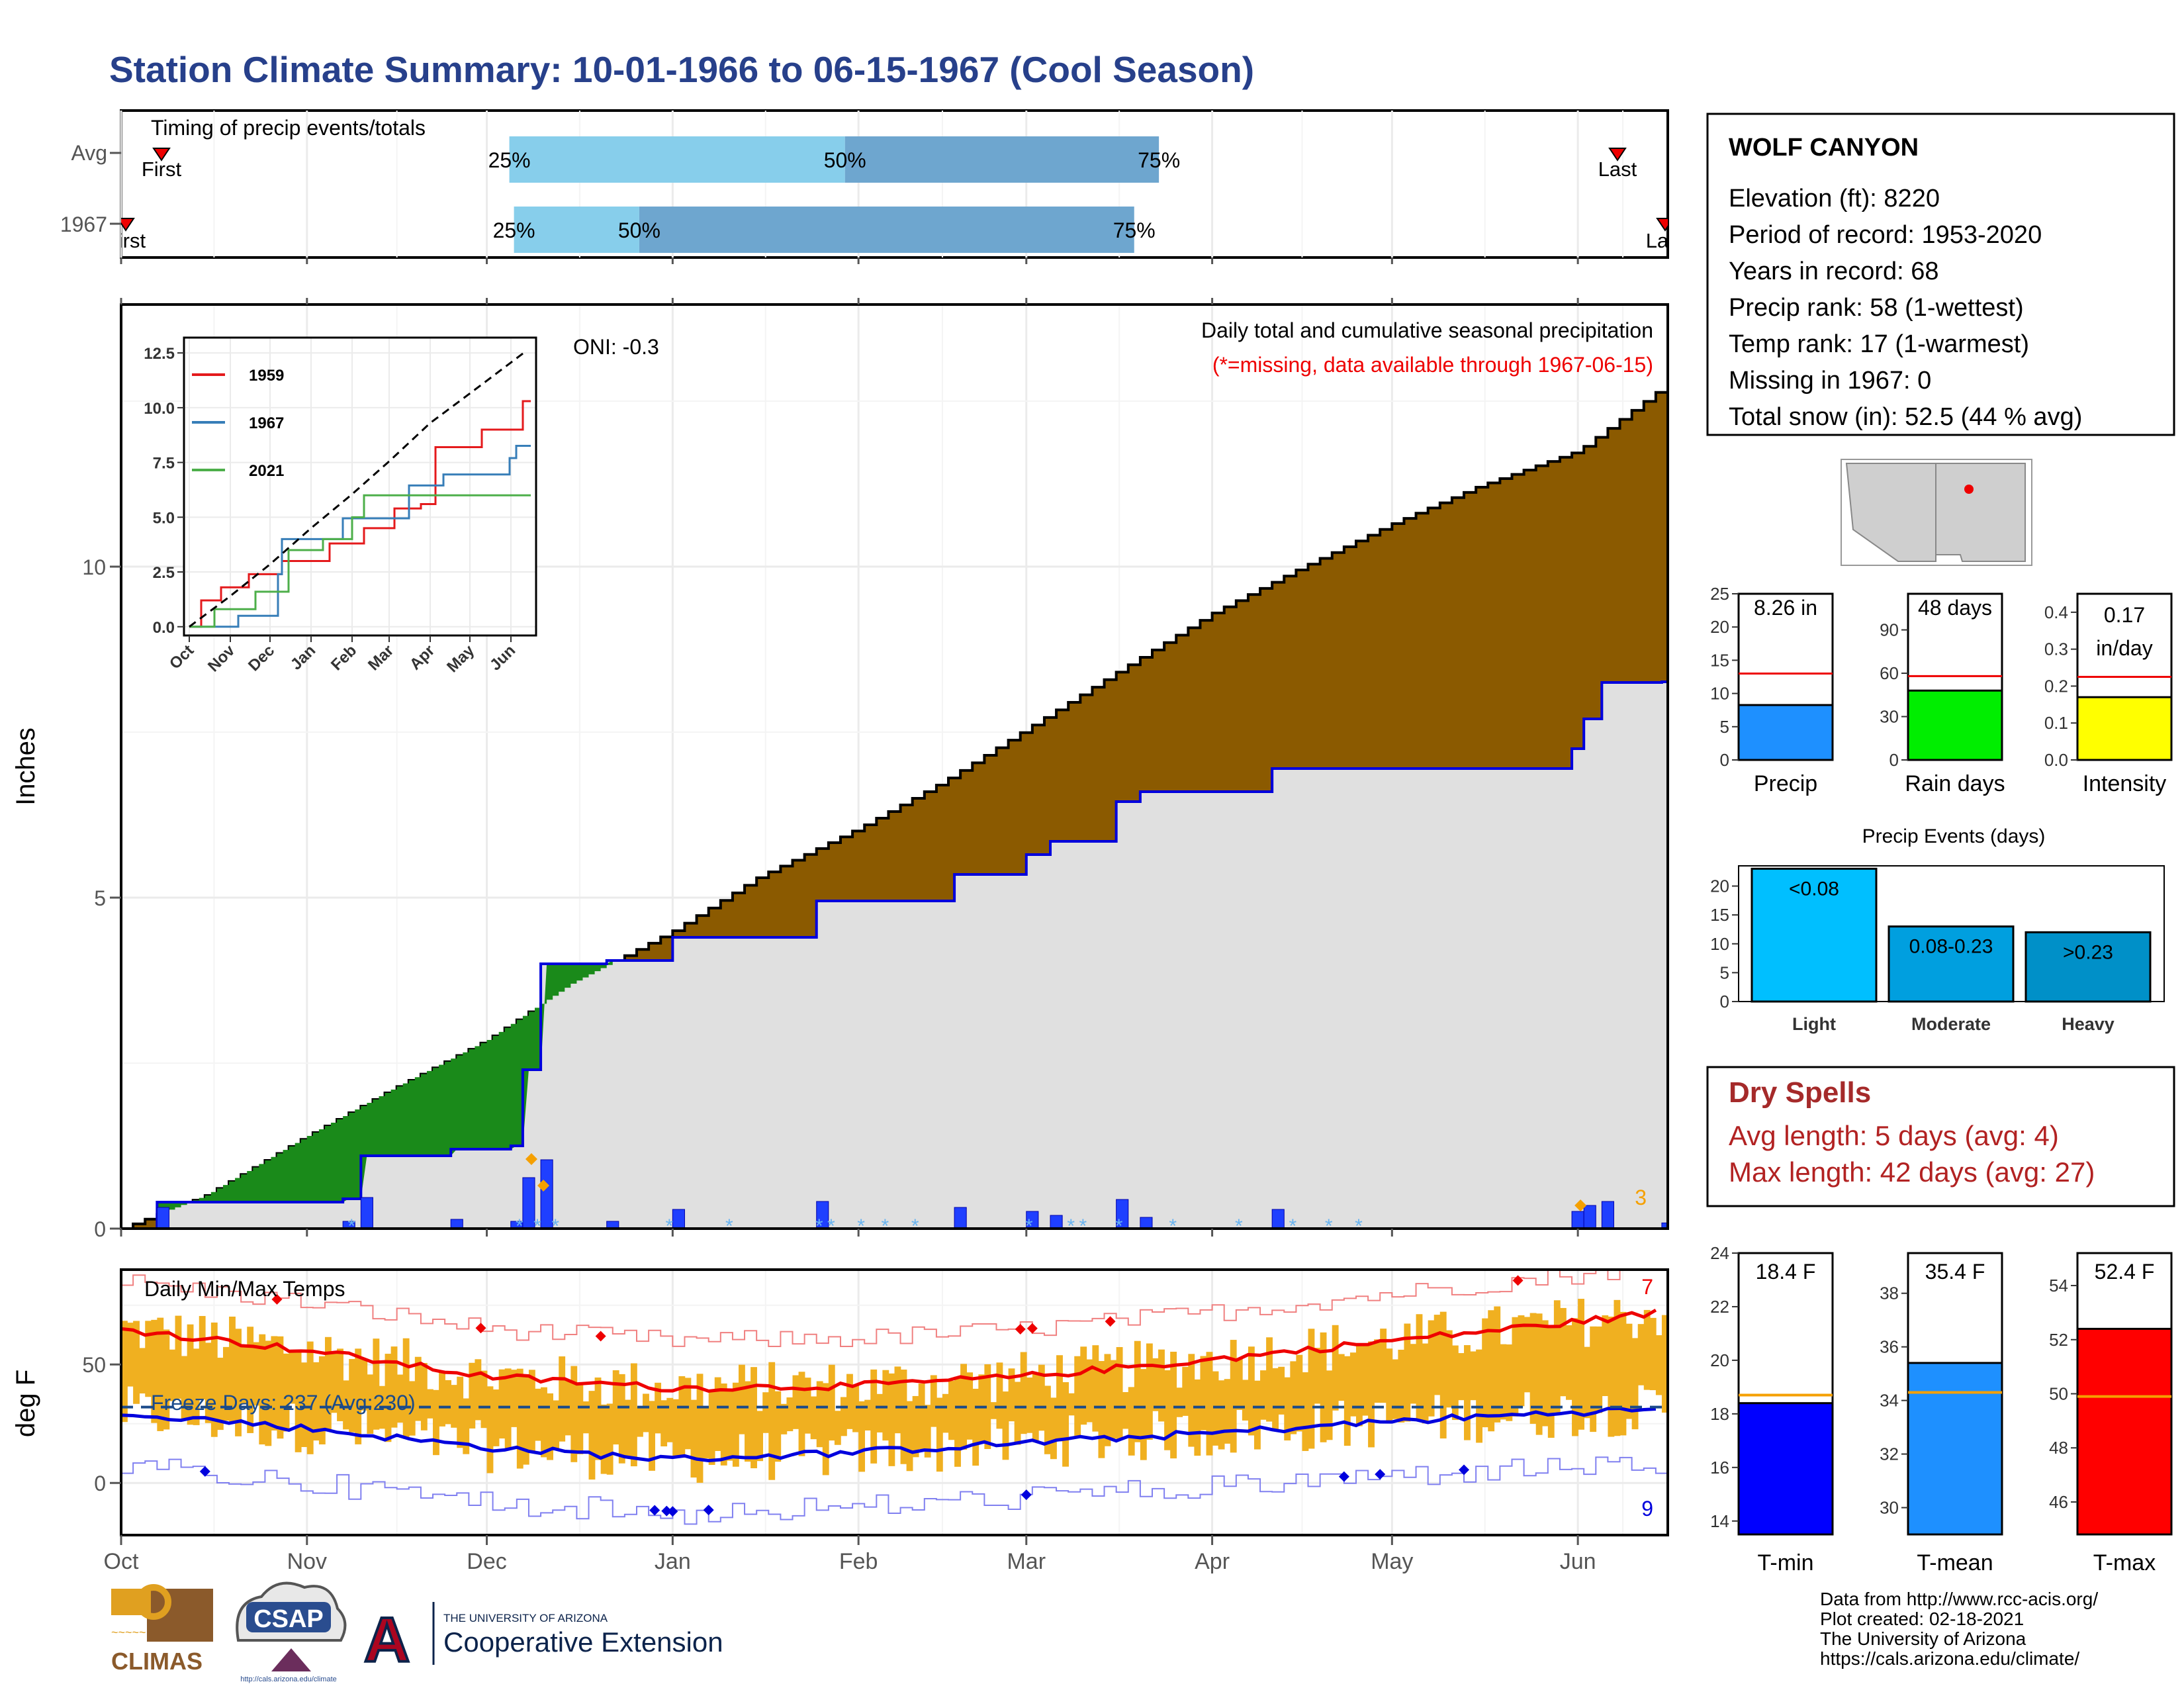 This screenshot has width=2184, height=1688. Describe the element at coordinates (131, 1602) in the screenshot. I see `climas-logo-block2` at that location.